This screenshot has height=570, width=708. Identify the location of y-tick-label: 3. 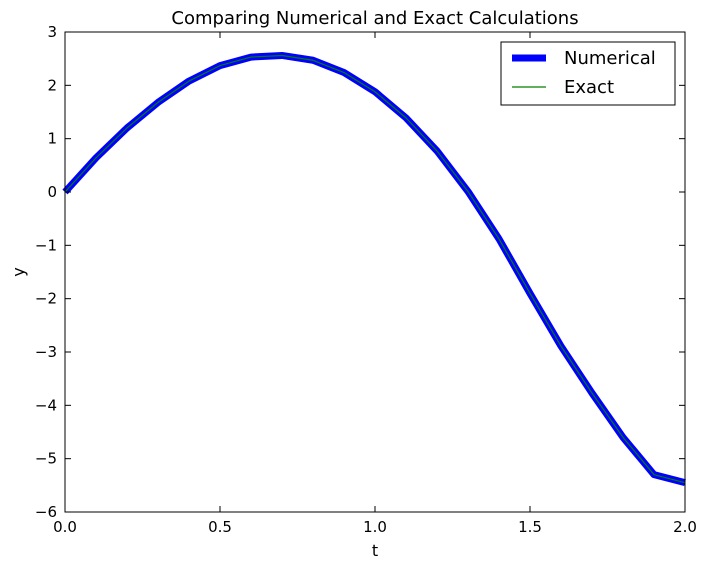
(52, 32).